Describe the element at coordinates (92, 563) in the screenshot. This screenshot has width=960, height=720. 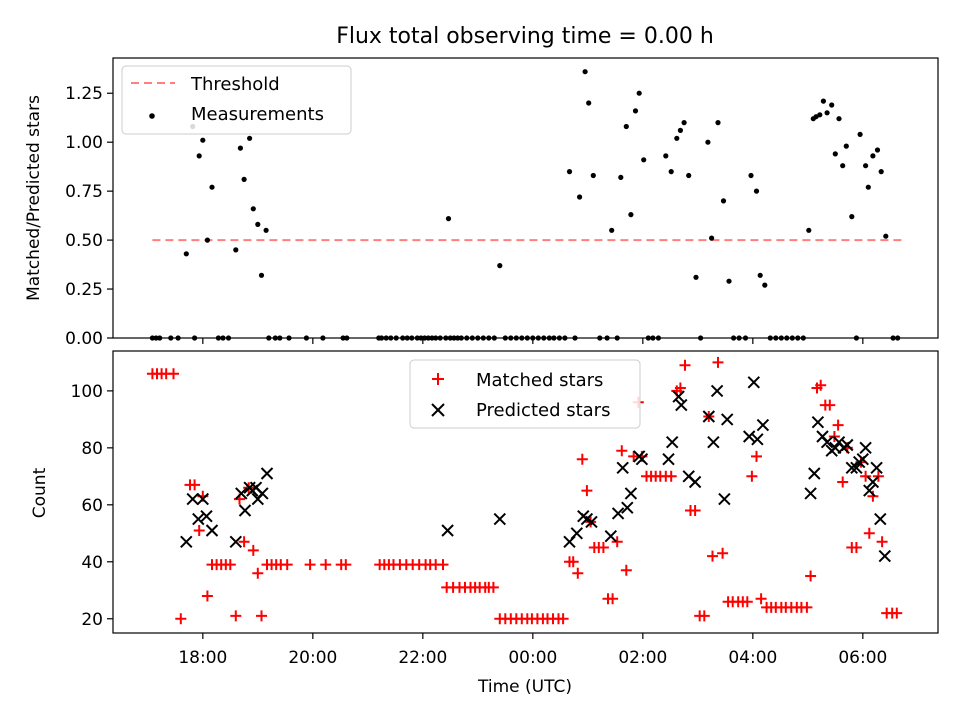
I see `count-ytick-label-1: 40` at that location.